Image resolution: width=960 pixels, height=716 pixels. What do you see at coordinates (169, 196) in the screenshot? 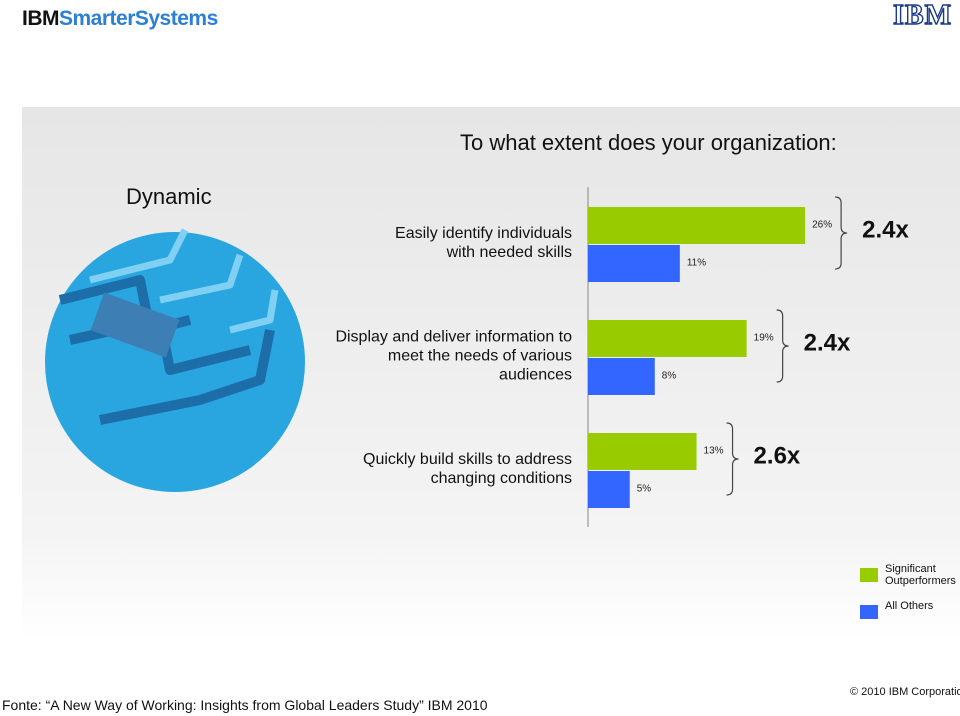
I see `subtitle: Dynamic` at bounding box center [169, 196].